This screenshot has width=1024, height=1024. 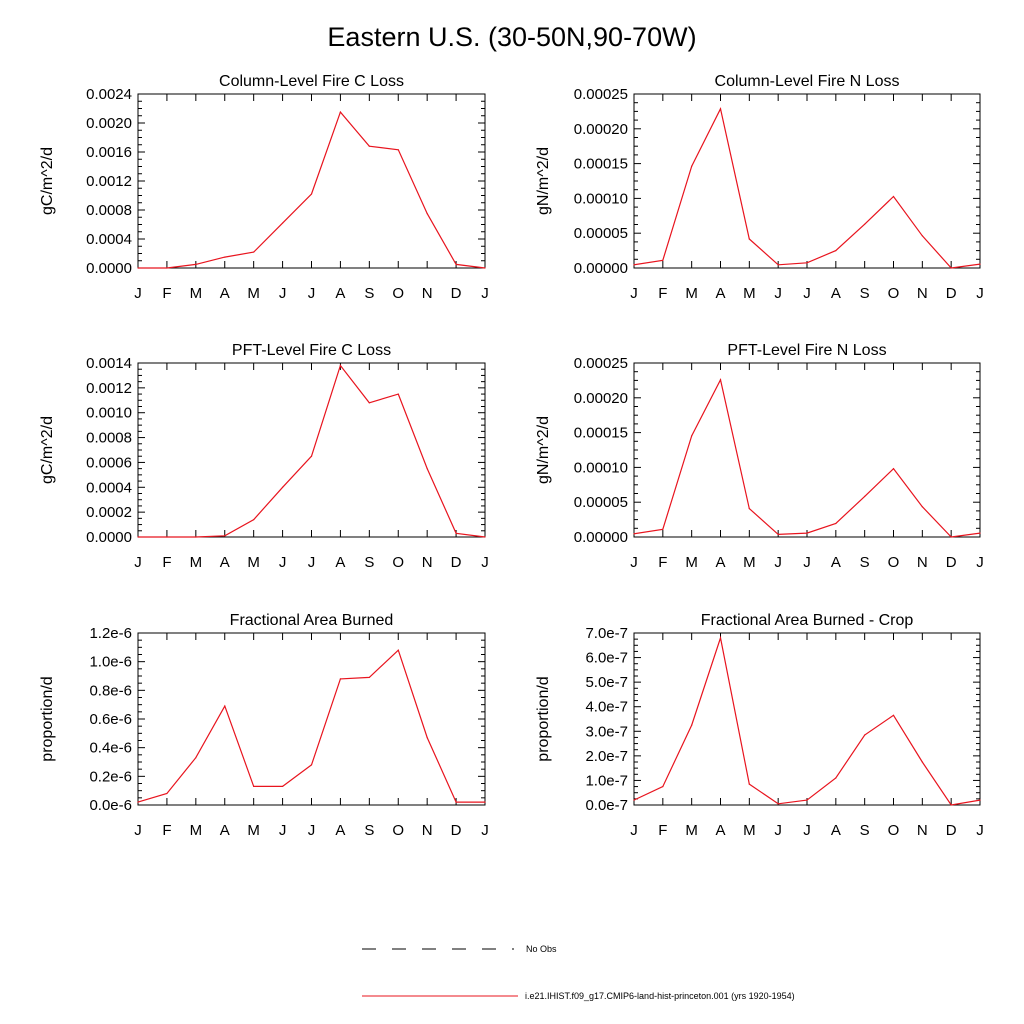 What do you see at coordinates (601, 502) in the screenshot?
I see `y-tick-label: 0.00005` at bounding box center [601, 502].